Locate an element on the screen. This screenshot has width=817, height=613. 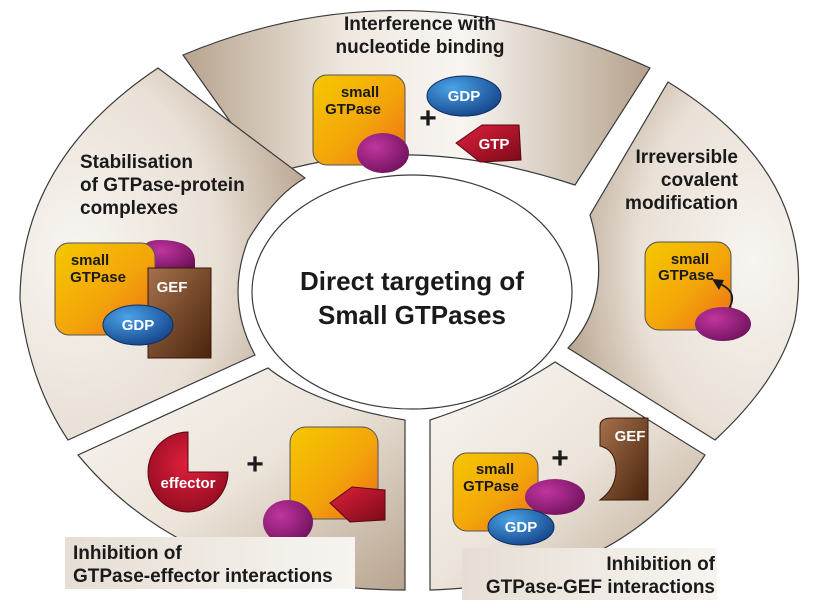
bottom-right-label-line1: Inhibition of is located at coordinates (660, 564).